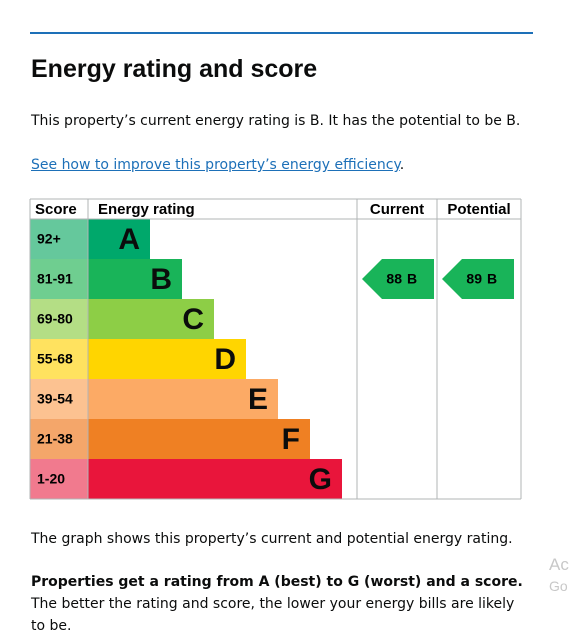 Image resolution: width=570 pixels, height=637 pixels. I want to click on column-header: Score, so click(56, 209).